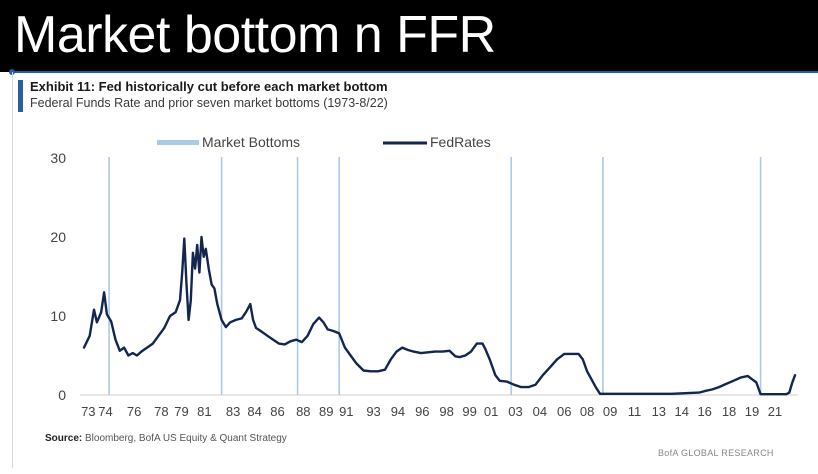  I want to click on x-tick-label: 78, so click(161, 411).